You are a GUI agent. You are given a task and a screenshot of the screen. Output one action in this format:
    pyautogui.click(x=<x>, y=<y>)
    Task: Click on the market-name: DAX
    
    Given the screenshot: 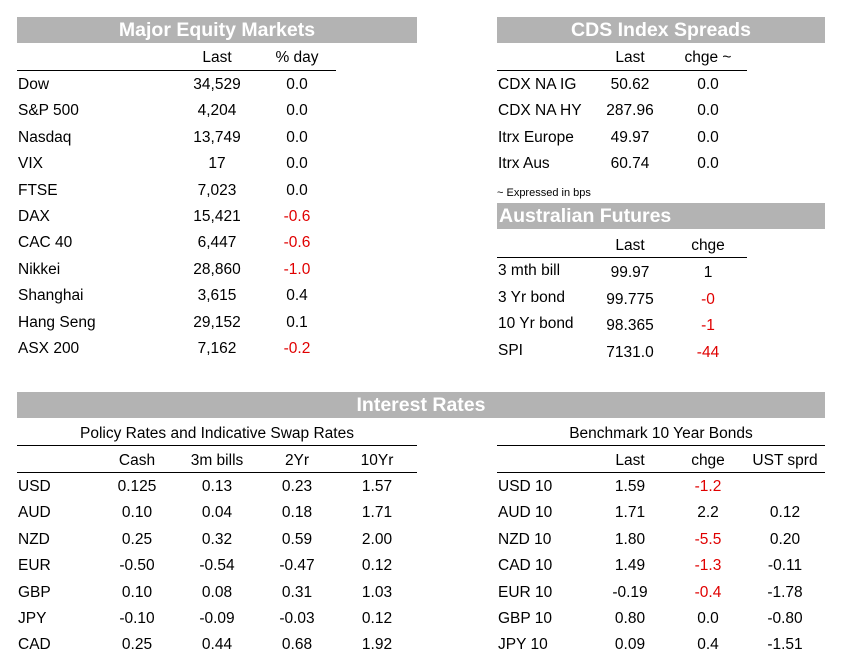 What is the action you would take?
    pyautogui.click(x=34, y=216)
    